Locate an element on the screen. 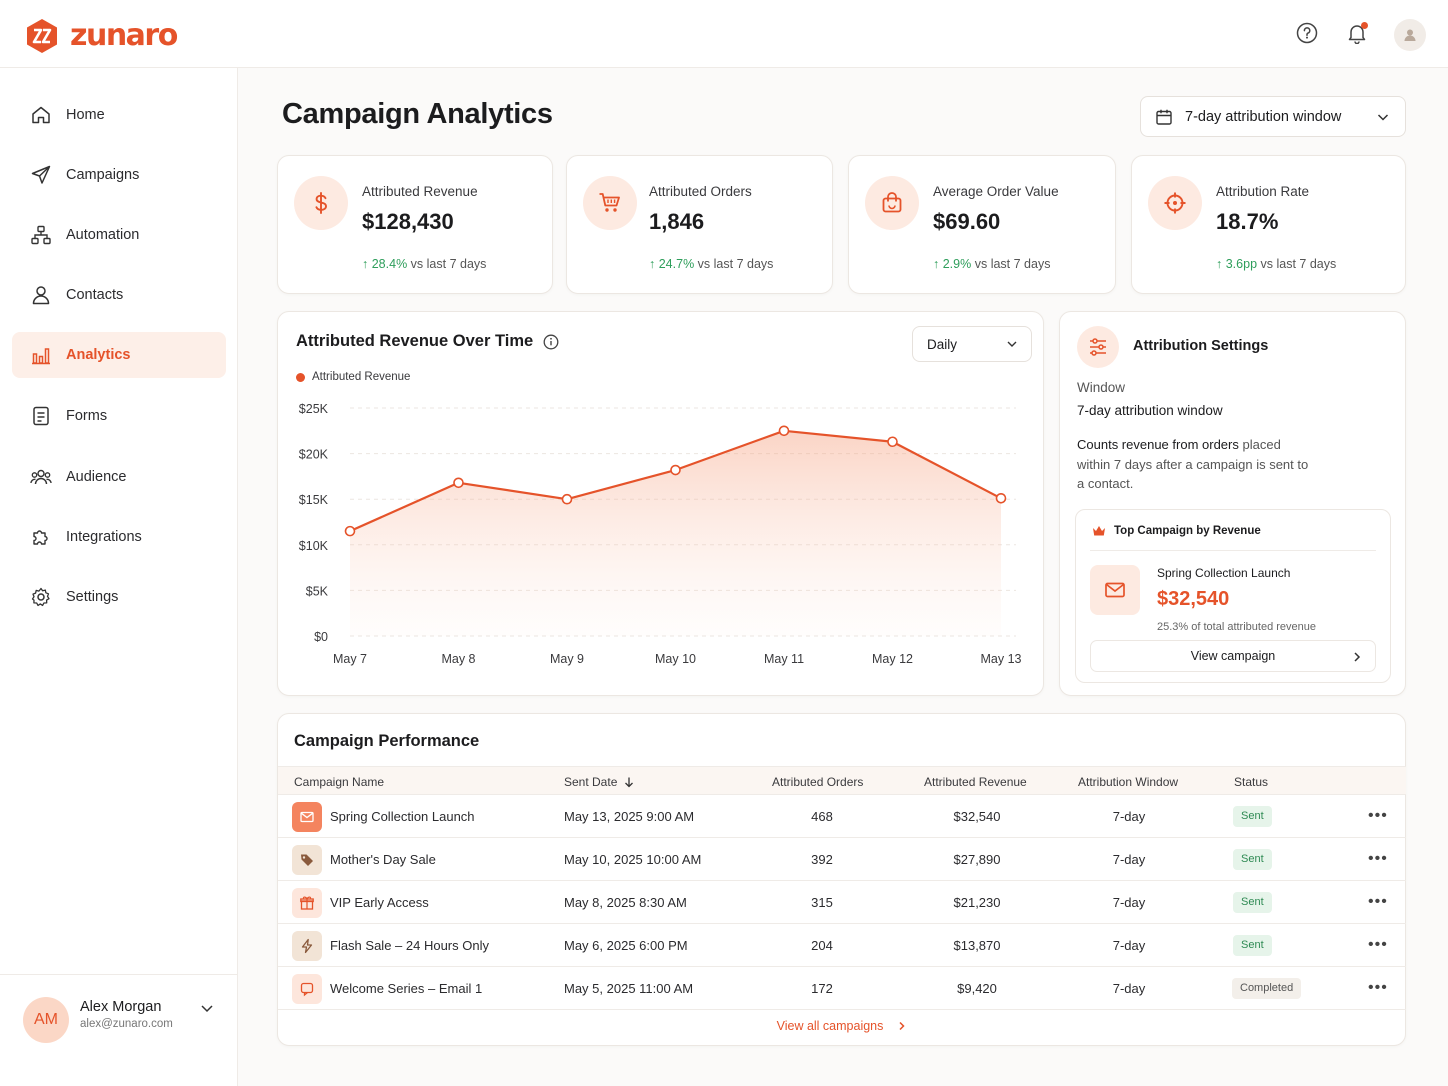 The image size is (1448, 1086). sidebar-item-automation: Automation is located at coordinates (119, 235).